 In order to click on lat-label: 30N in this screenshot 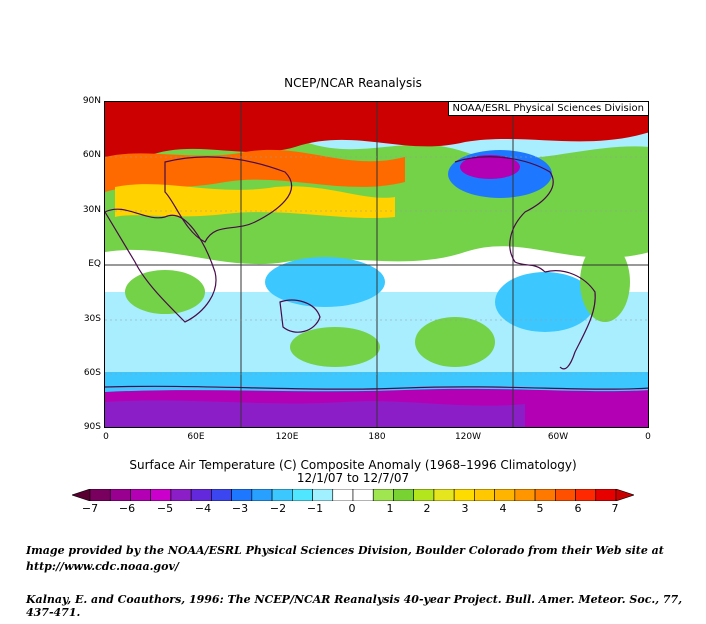, I will do `click(91, 210)`.